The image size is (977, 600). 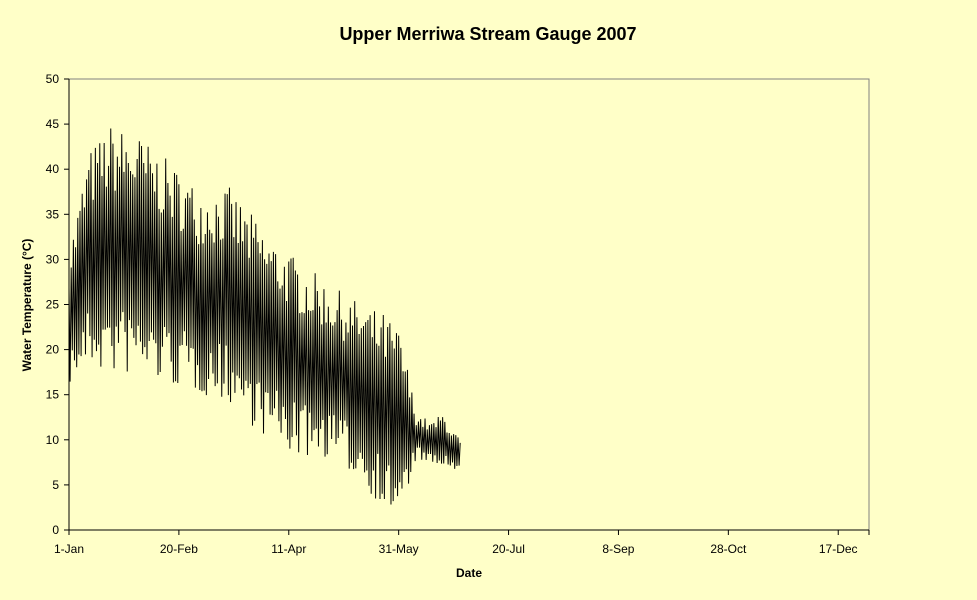 I want to click on y-tick-label: 15, so click(x=53, y=395).